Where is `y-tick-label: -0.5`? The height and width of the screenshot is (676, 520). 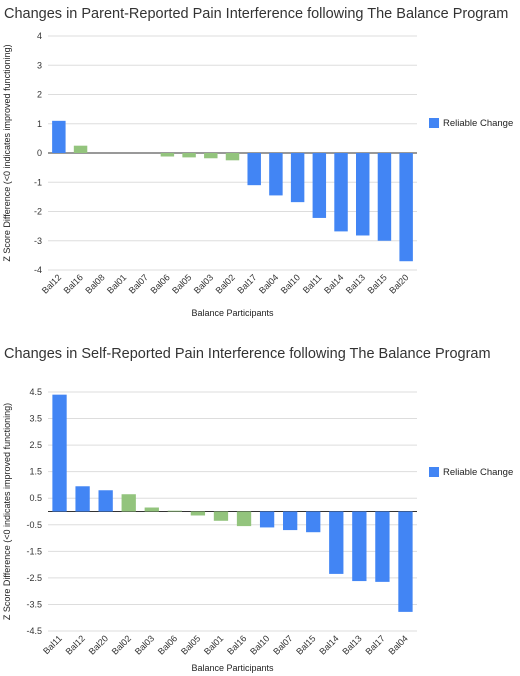 y-tick-label: -0.5 is located at coordinates (34, 525).